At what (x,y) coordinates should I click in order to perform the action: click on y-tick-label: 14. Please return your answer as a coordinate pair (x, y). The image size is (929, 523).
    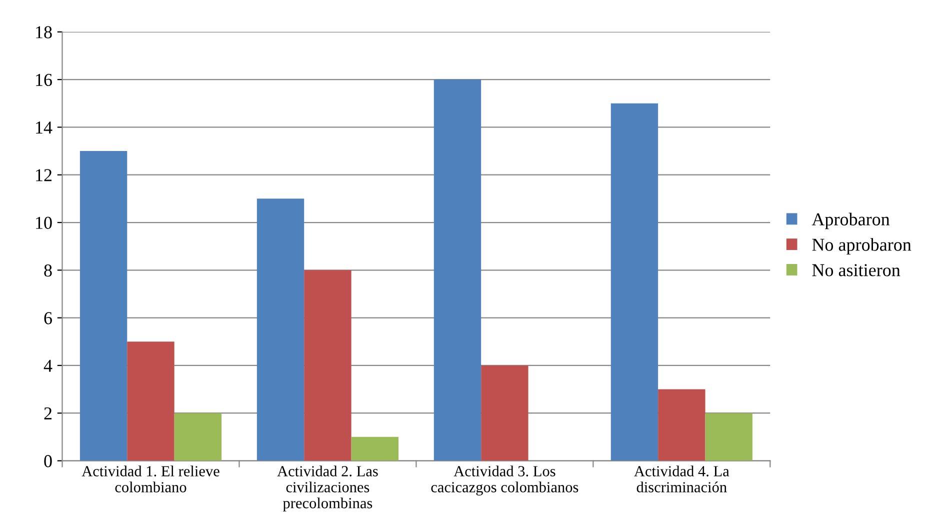
    Looking at the image, I should click on (44, 128).